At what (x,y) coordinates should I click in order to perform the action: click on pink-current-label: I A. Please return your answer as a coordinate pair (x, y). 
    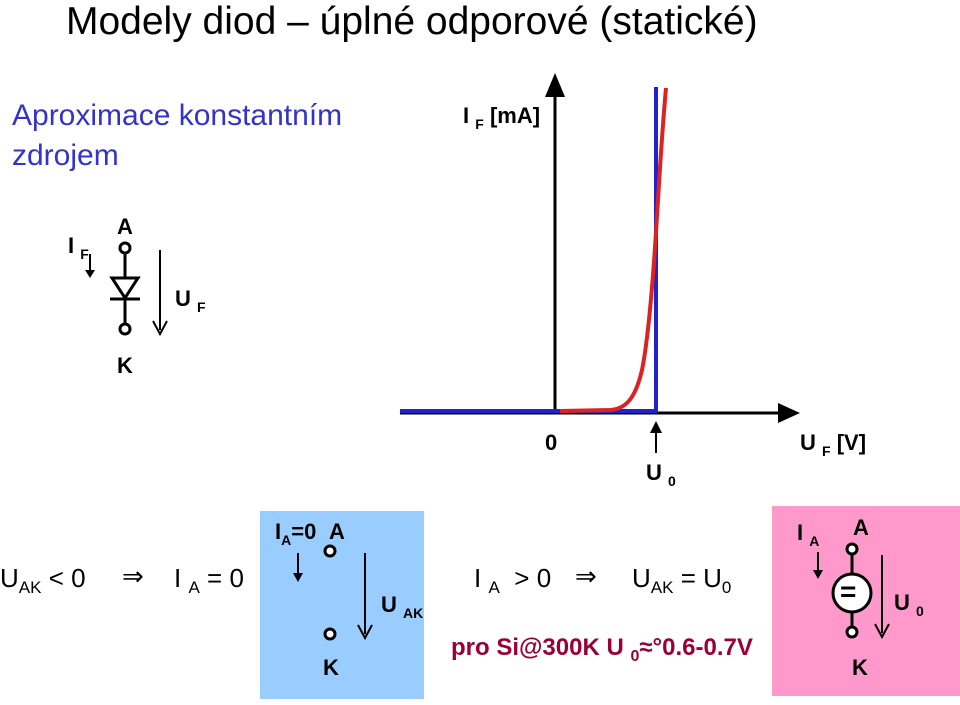
    Looking at the image, I should click on (808, 534).